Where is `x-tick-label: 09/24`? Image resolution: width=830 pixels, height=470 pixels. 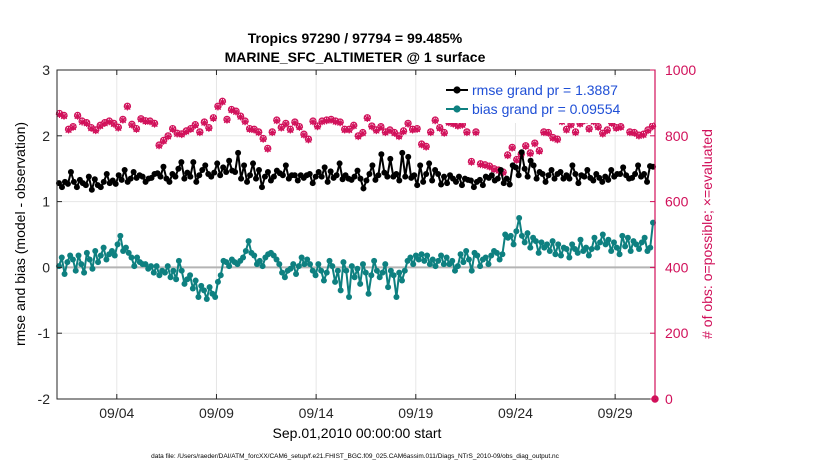
x-tick-label: 09/24 is located at coordinates (515, 413).